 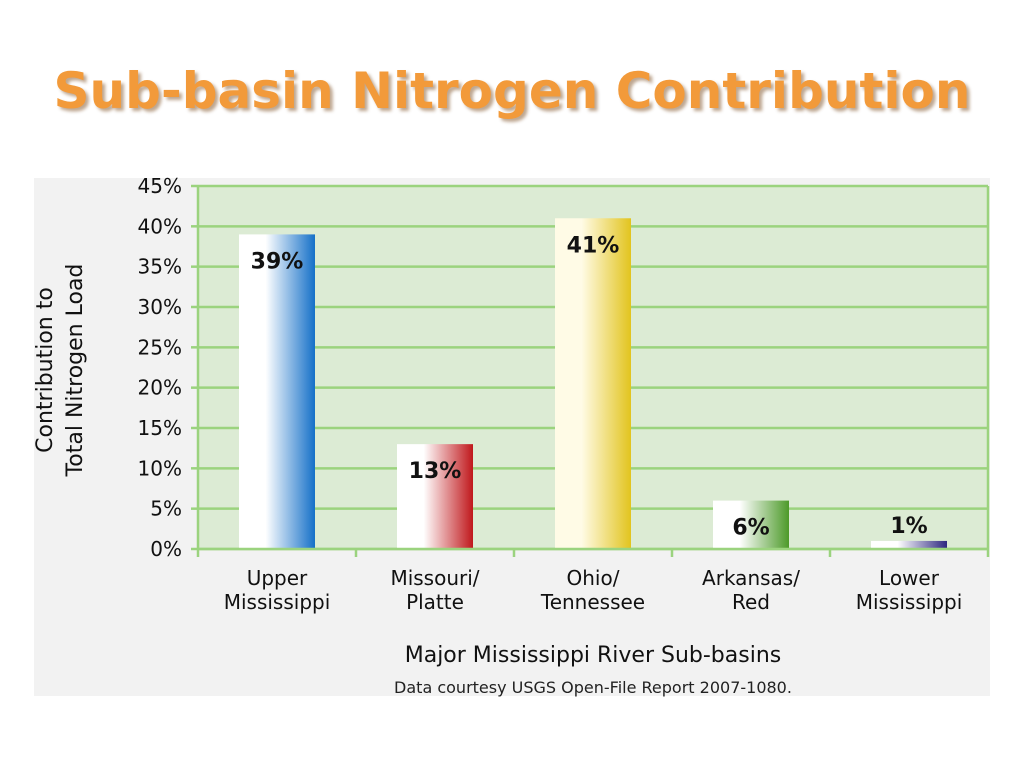 I want to click on x-tick-label: Tennessee, so click(x=592, y=602).